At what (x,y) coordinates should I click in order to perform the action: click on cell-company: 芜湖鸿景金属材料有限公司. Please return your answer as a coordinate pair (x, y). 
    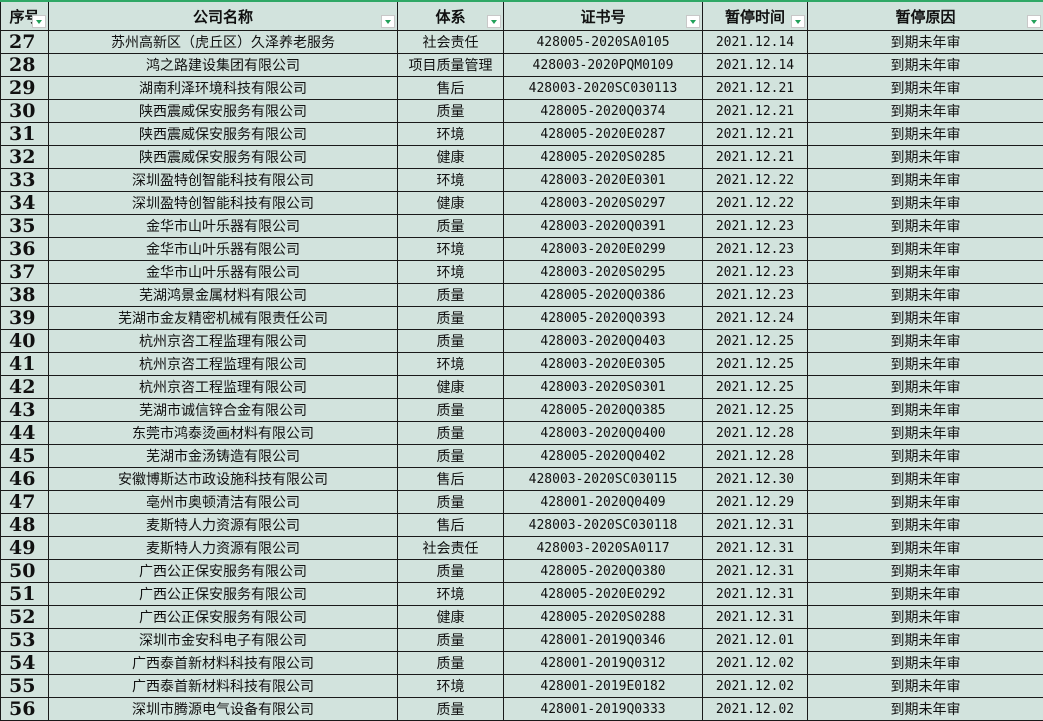
    Looking at the image, I should click on (223, 295).